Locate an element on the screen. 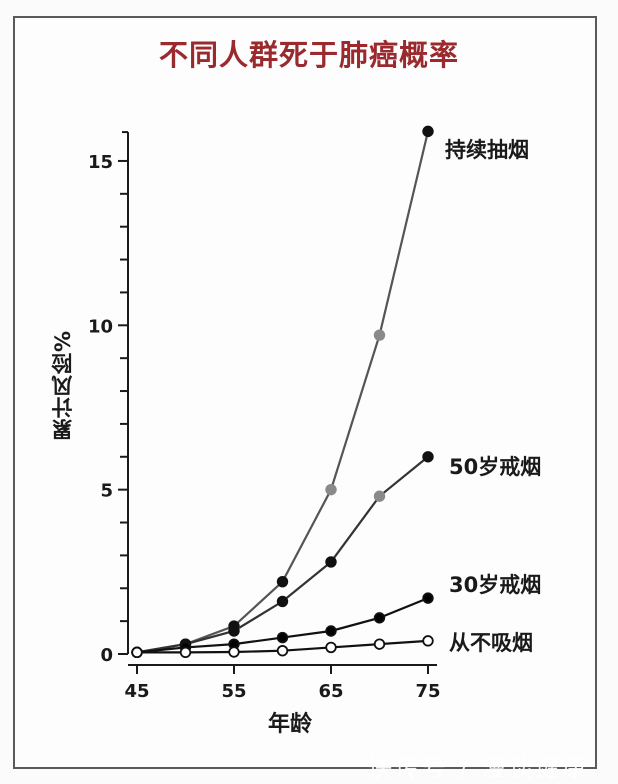  x-tick-label: 55 is located at coordinates (233, 691).